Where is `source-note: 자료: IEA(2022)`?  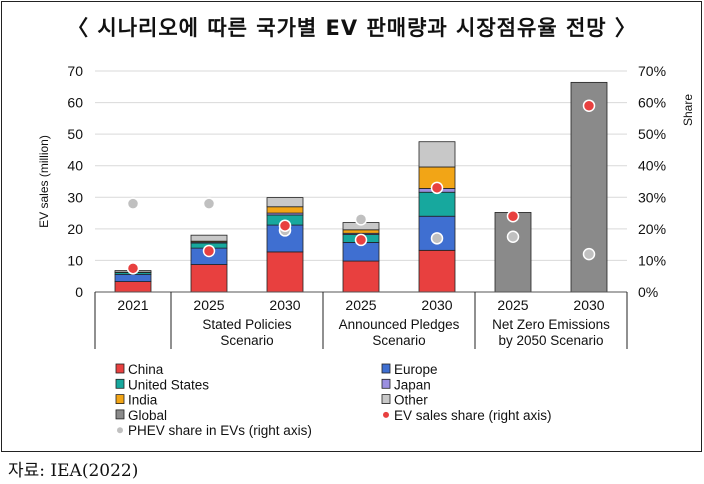 source-note: 자료: IEA(2022) is located at coordinates (73, 471).